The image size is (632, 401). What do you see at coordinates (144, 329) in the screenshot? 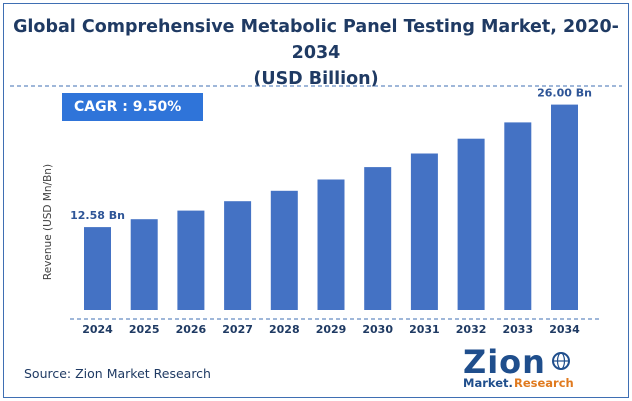
I see `x-tick-label-2025: 2025` at bounding box center [144, 329].